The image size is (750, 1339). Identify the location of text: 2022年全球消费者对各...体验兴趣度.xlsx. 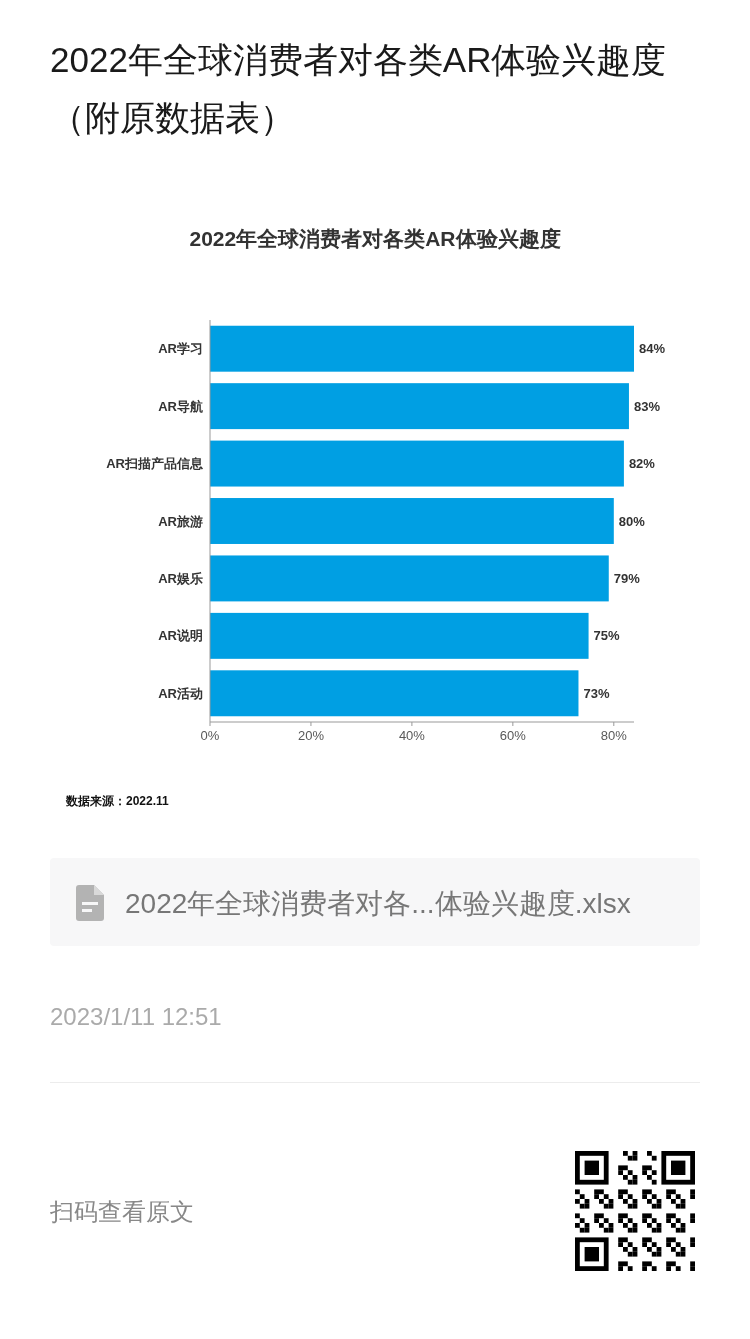
(378, 904).